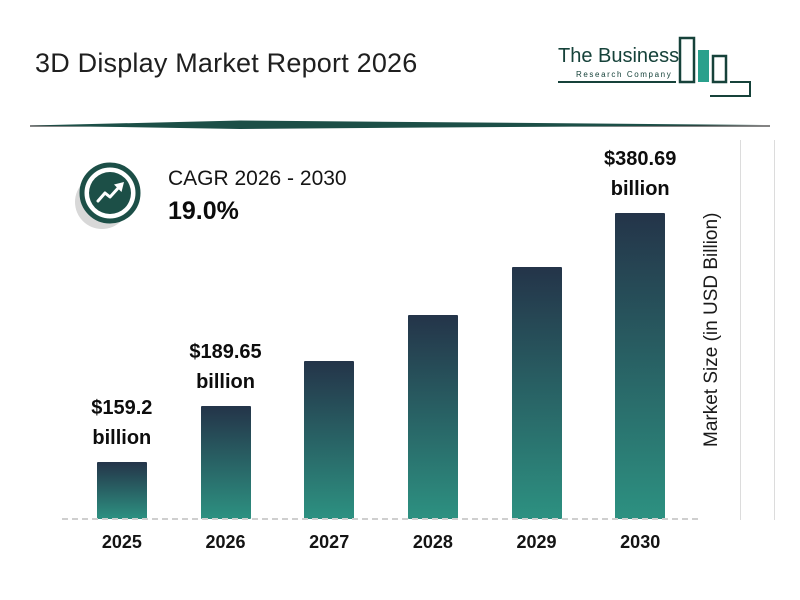  I want to click on page-title: 3D Display Market Report 2026, so click(226, 63).